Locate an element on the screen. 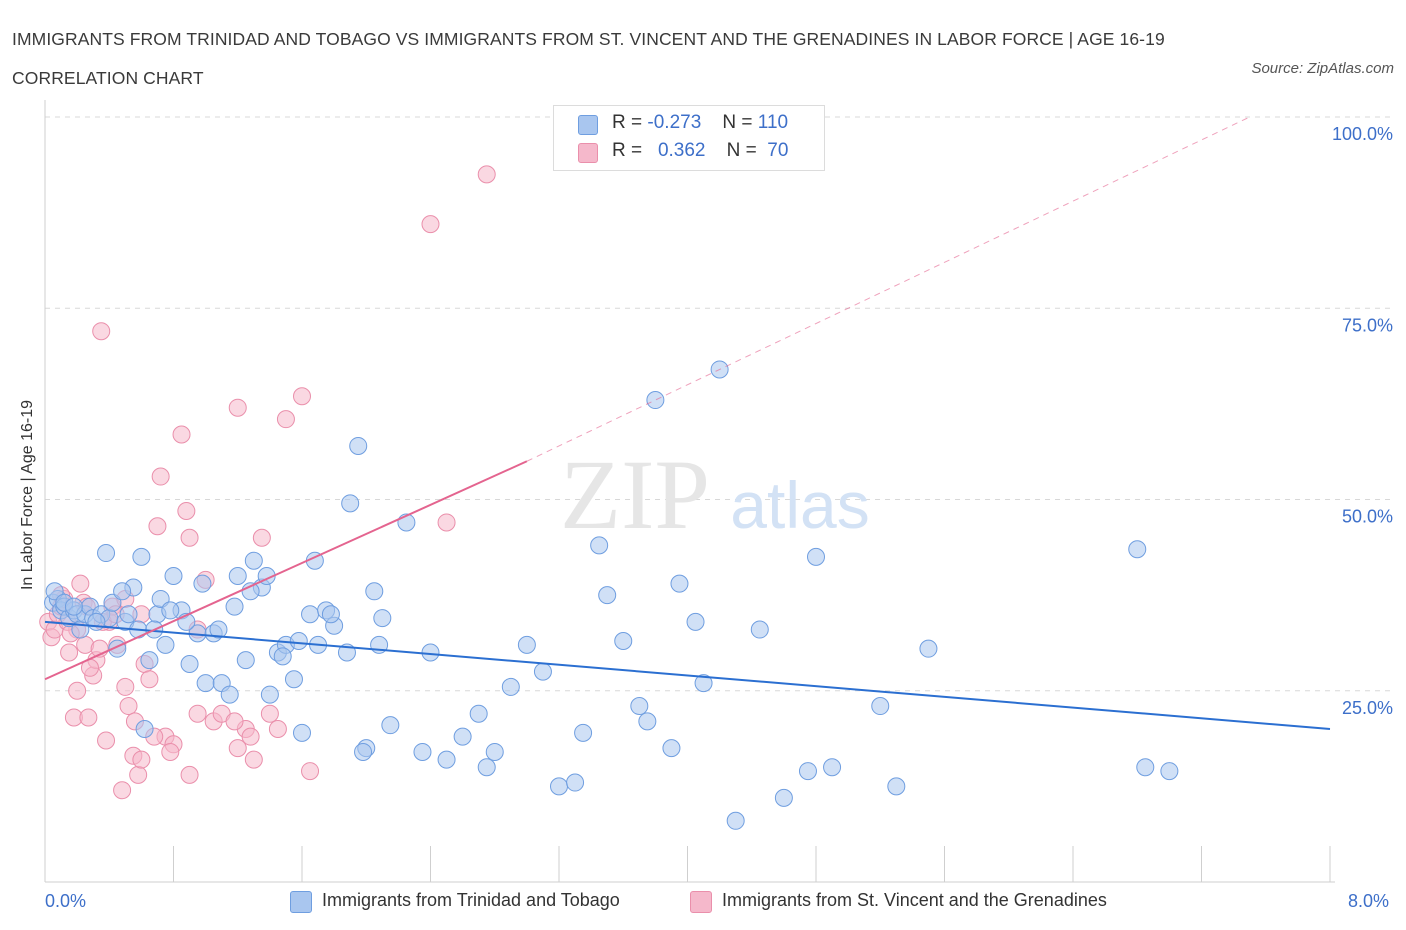 The width and height of the screenshot is (1406, 930). legend-swatch-pink is located at coordinates (588, 153).